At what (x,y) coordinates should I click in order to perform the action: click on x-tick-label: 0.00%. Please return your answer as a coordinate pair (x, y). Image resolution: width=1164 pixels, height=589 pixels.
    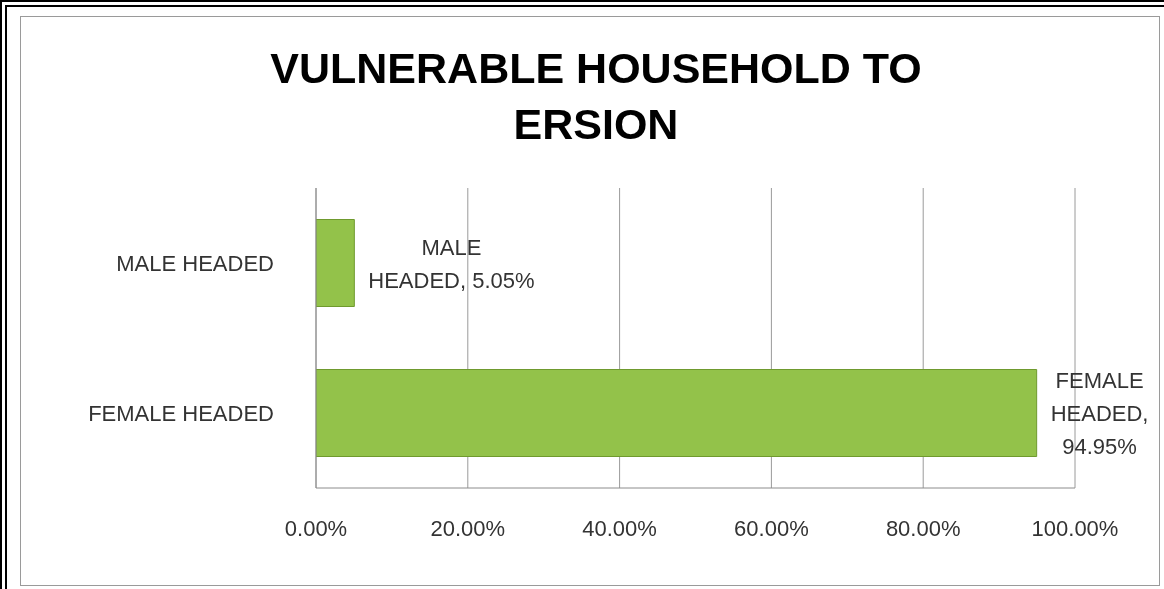
    Looking at the image, I should click on (316, 528).